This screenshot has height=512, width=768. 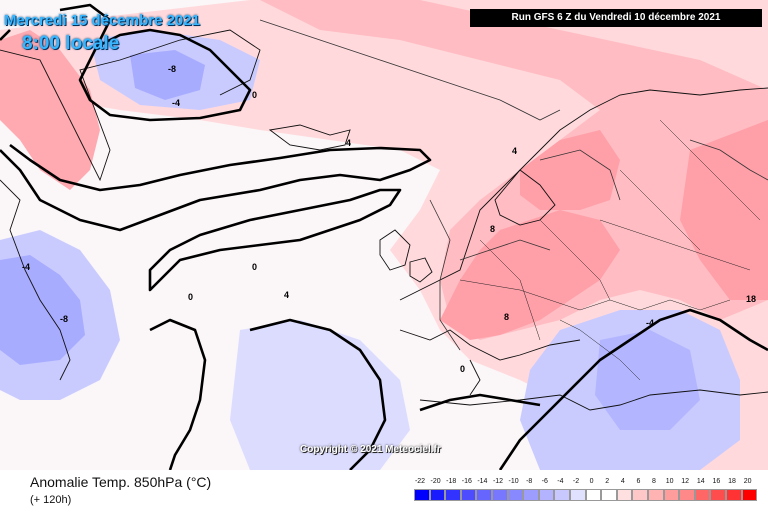 What do you see at coordinates (751, 299) in the screenshot?
I see `contour-label: 18` at bounding box center [751, 299].